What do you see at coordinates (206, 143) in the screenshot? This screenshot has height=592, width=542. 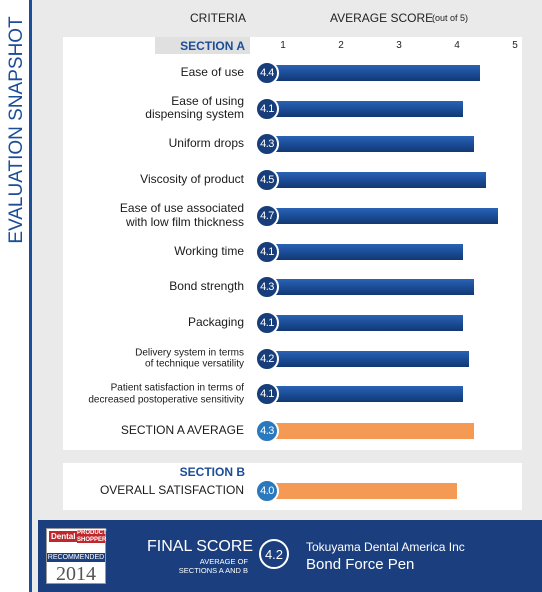 I see `category-label: Uniform drops` at bounding box center [206, 143].